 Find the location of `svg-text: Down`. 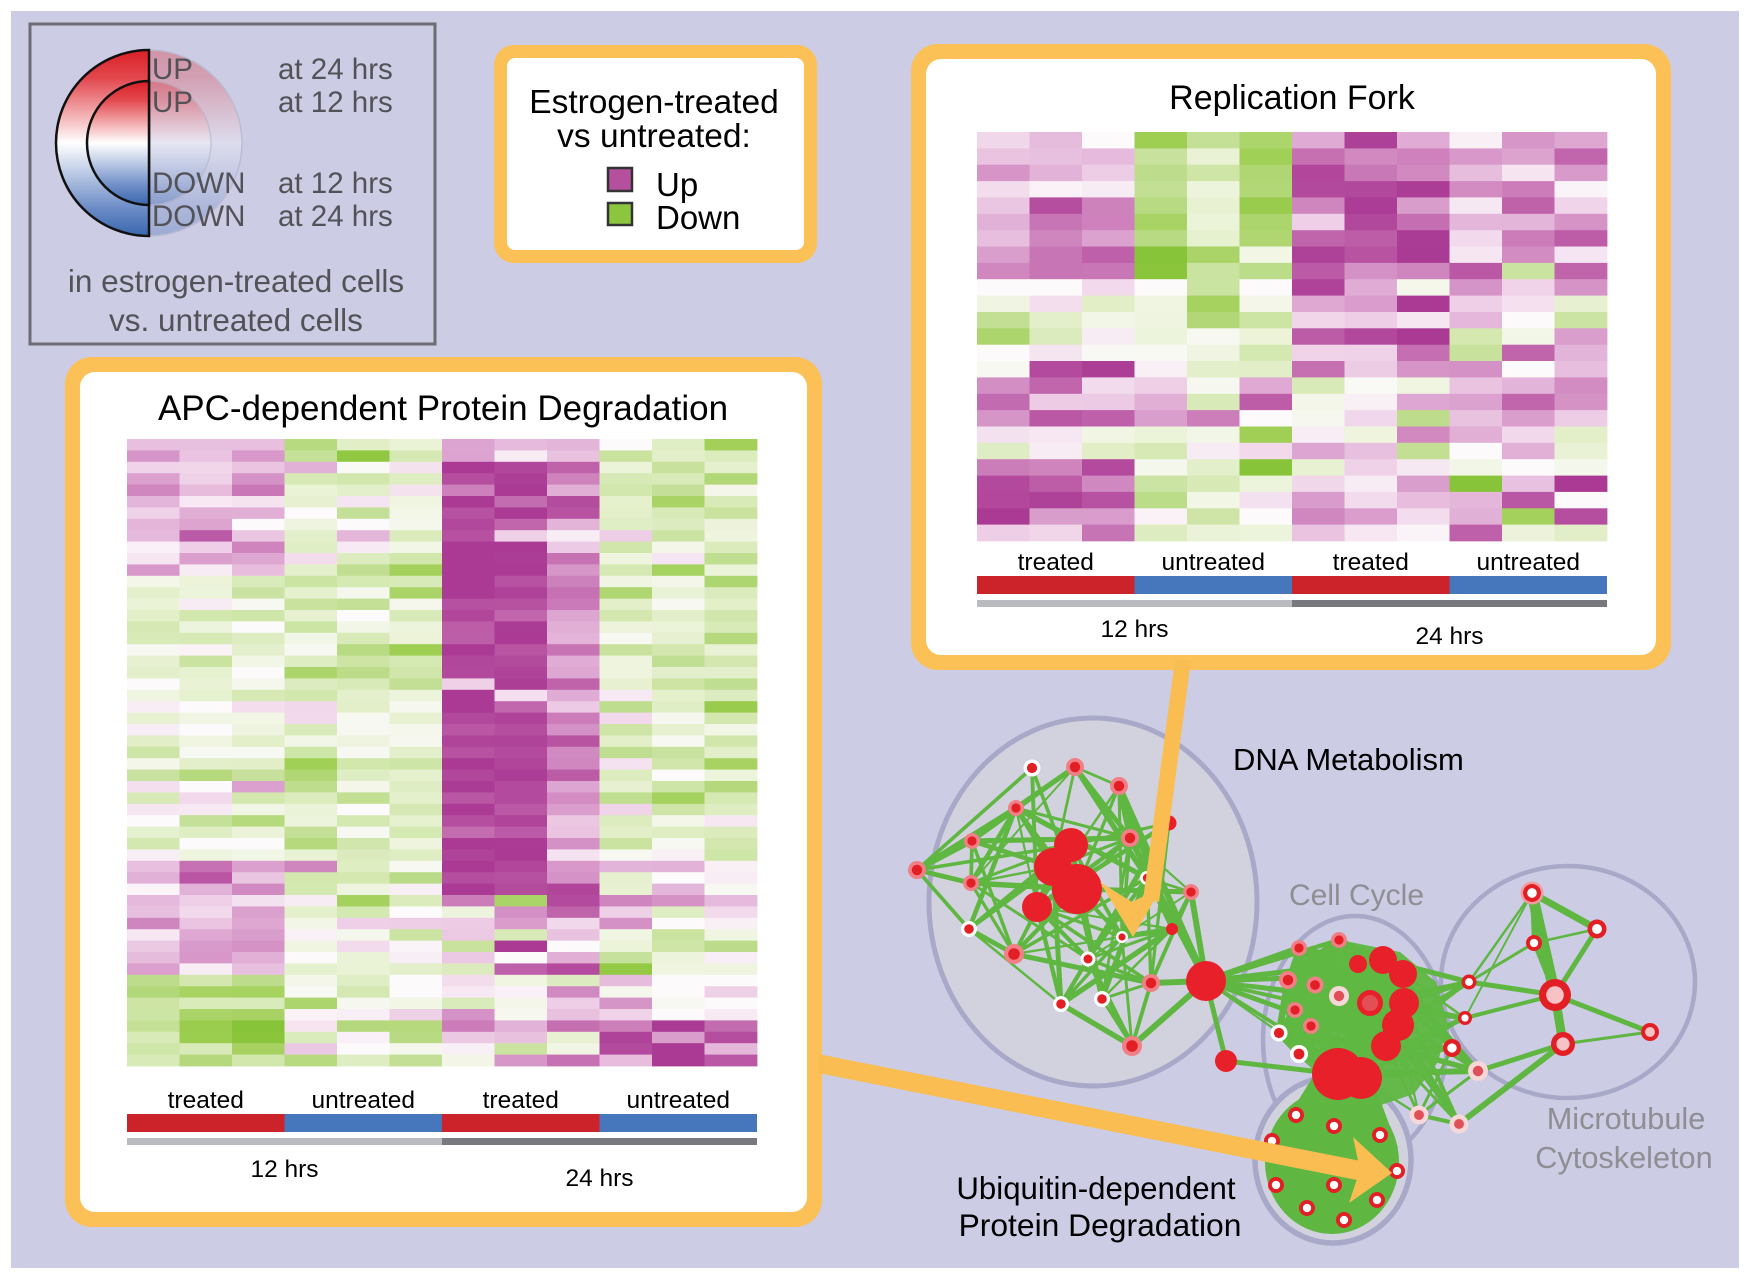

svg-text: Down is located at coordinates (698, 217).